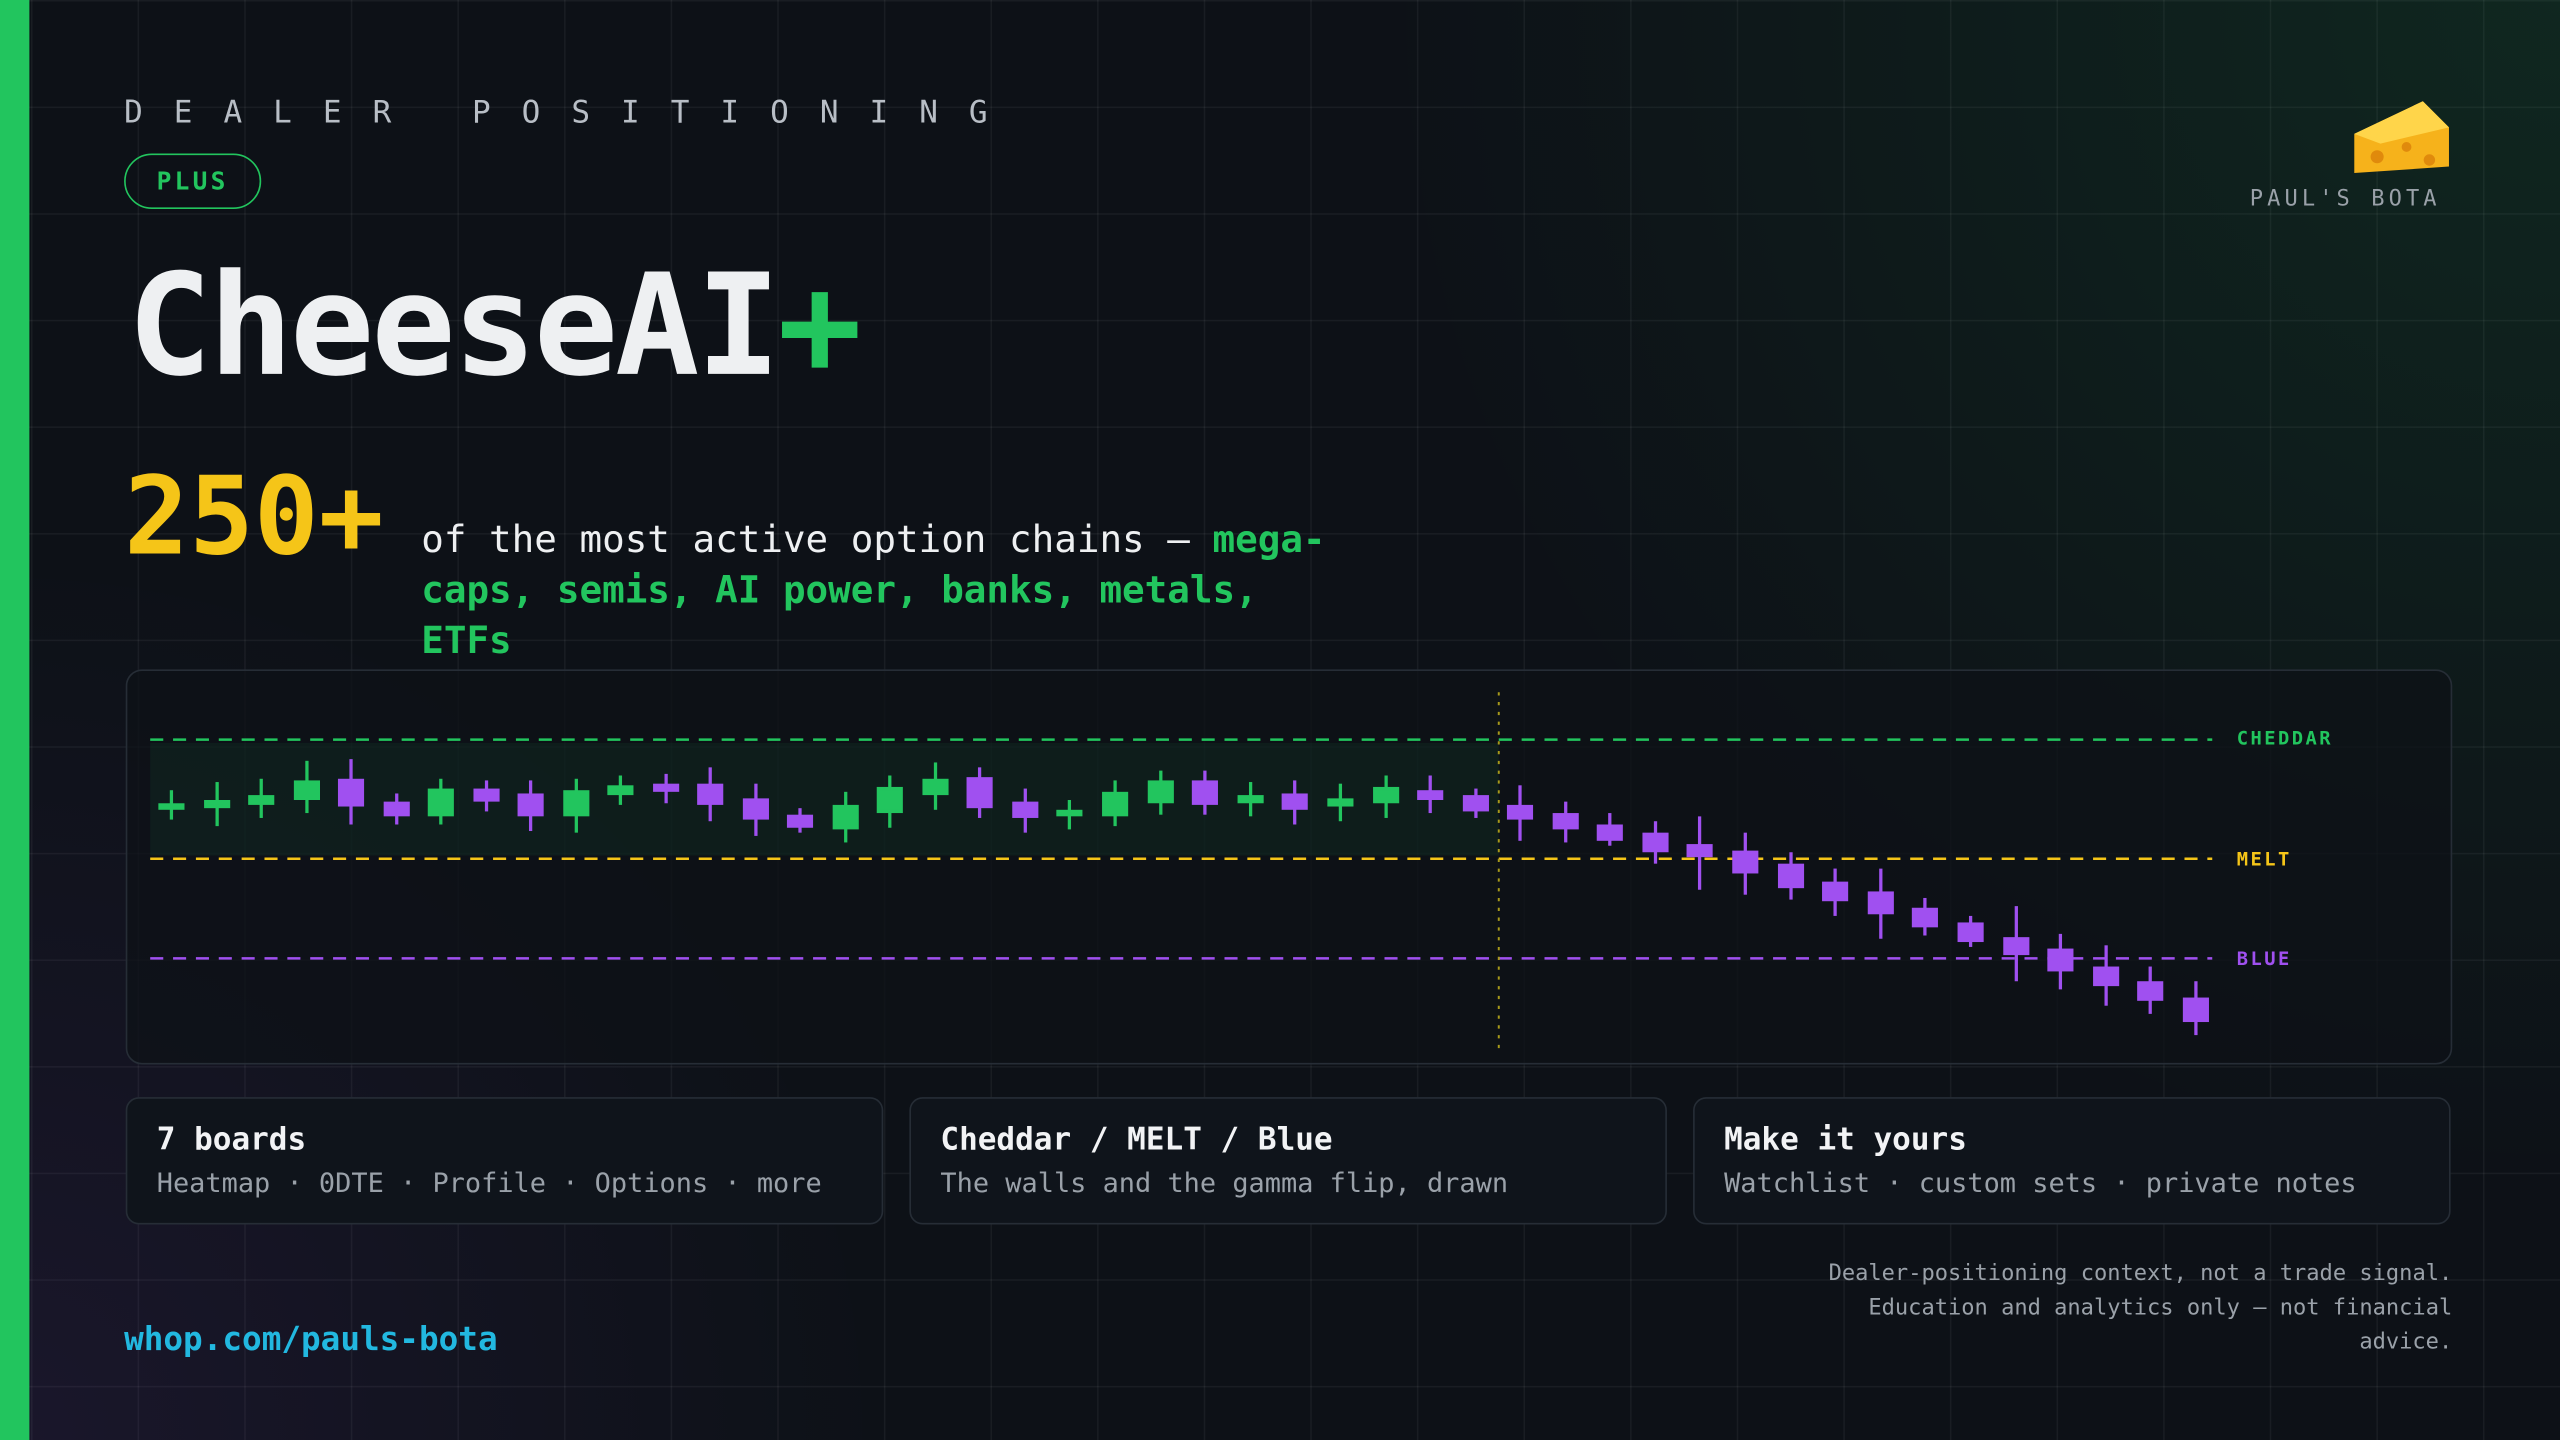 This screenshot has height=1440, width=2560. Describe the element at coordinates (2264, 959) in the screenshot. I see `level-label: BLUE` at that location.